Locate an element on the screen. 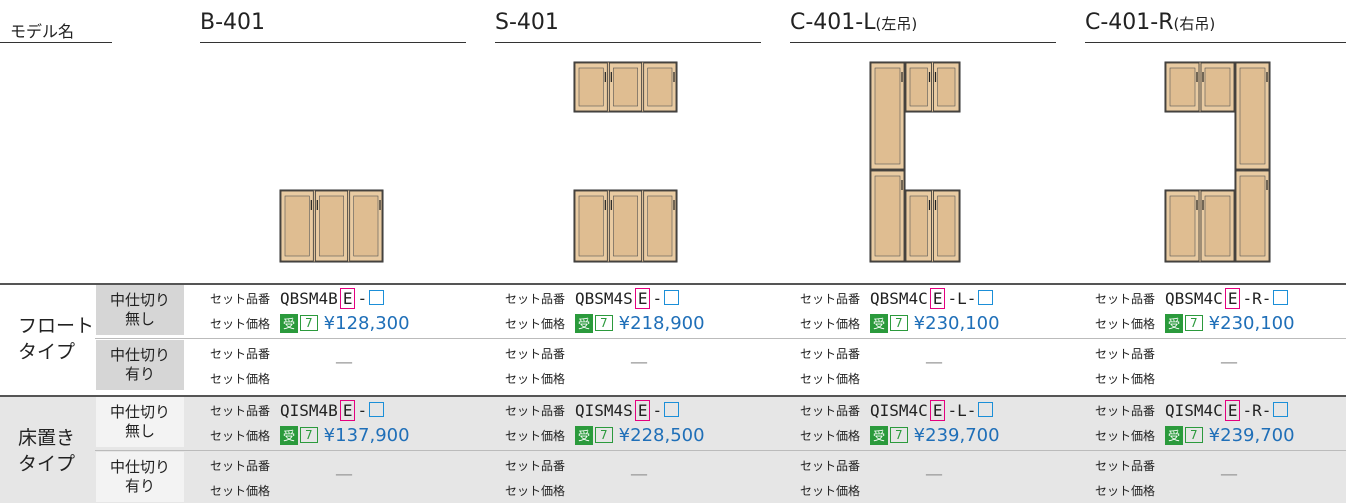 The image size is (1346, 503). model-note: (右吊) is located at coordinates (1194, 24).